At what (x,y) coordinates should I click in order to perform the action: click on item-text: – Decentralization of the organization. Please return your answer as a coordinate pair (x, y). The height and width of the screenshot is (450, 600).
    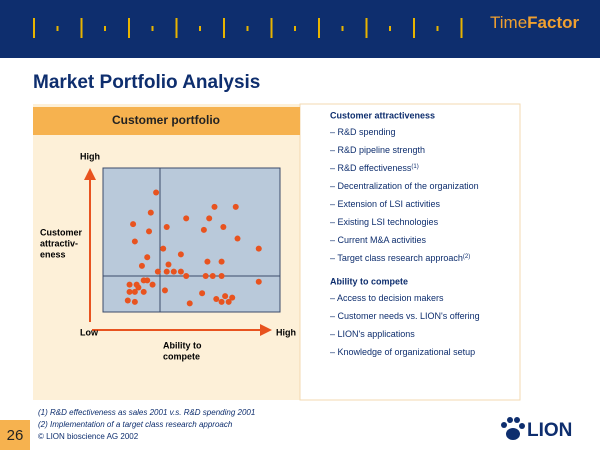
    Looking at the image, I should click on (404, 186).